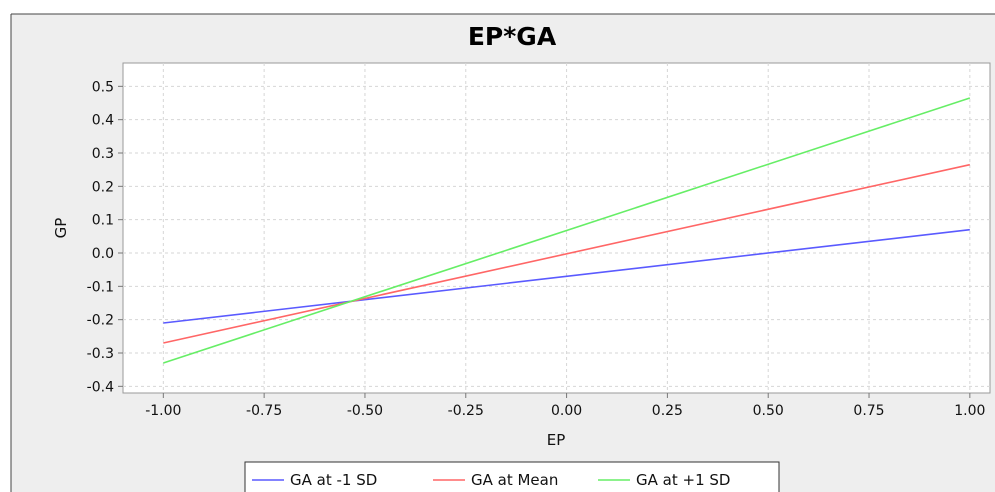  Describe the element at coordinates (61, 228) in the screenshot. I see `y-axis-label: GP` at that location.